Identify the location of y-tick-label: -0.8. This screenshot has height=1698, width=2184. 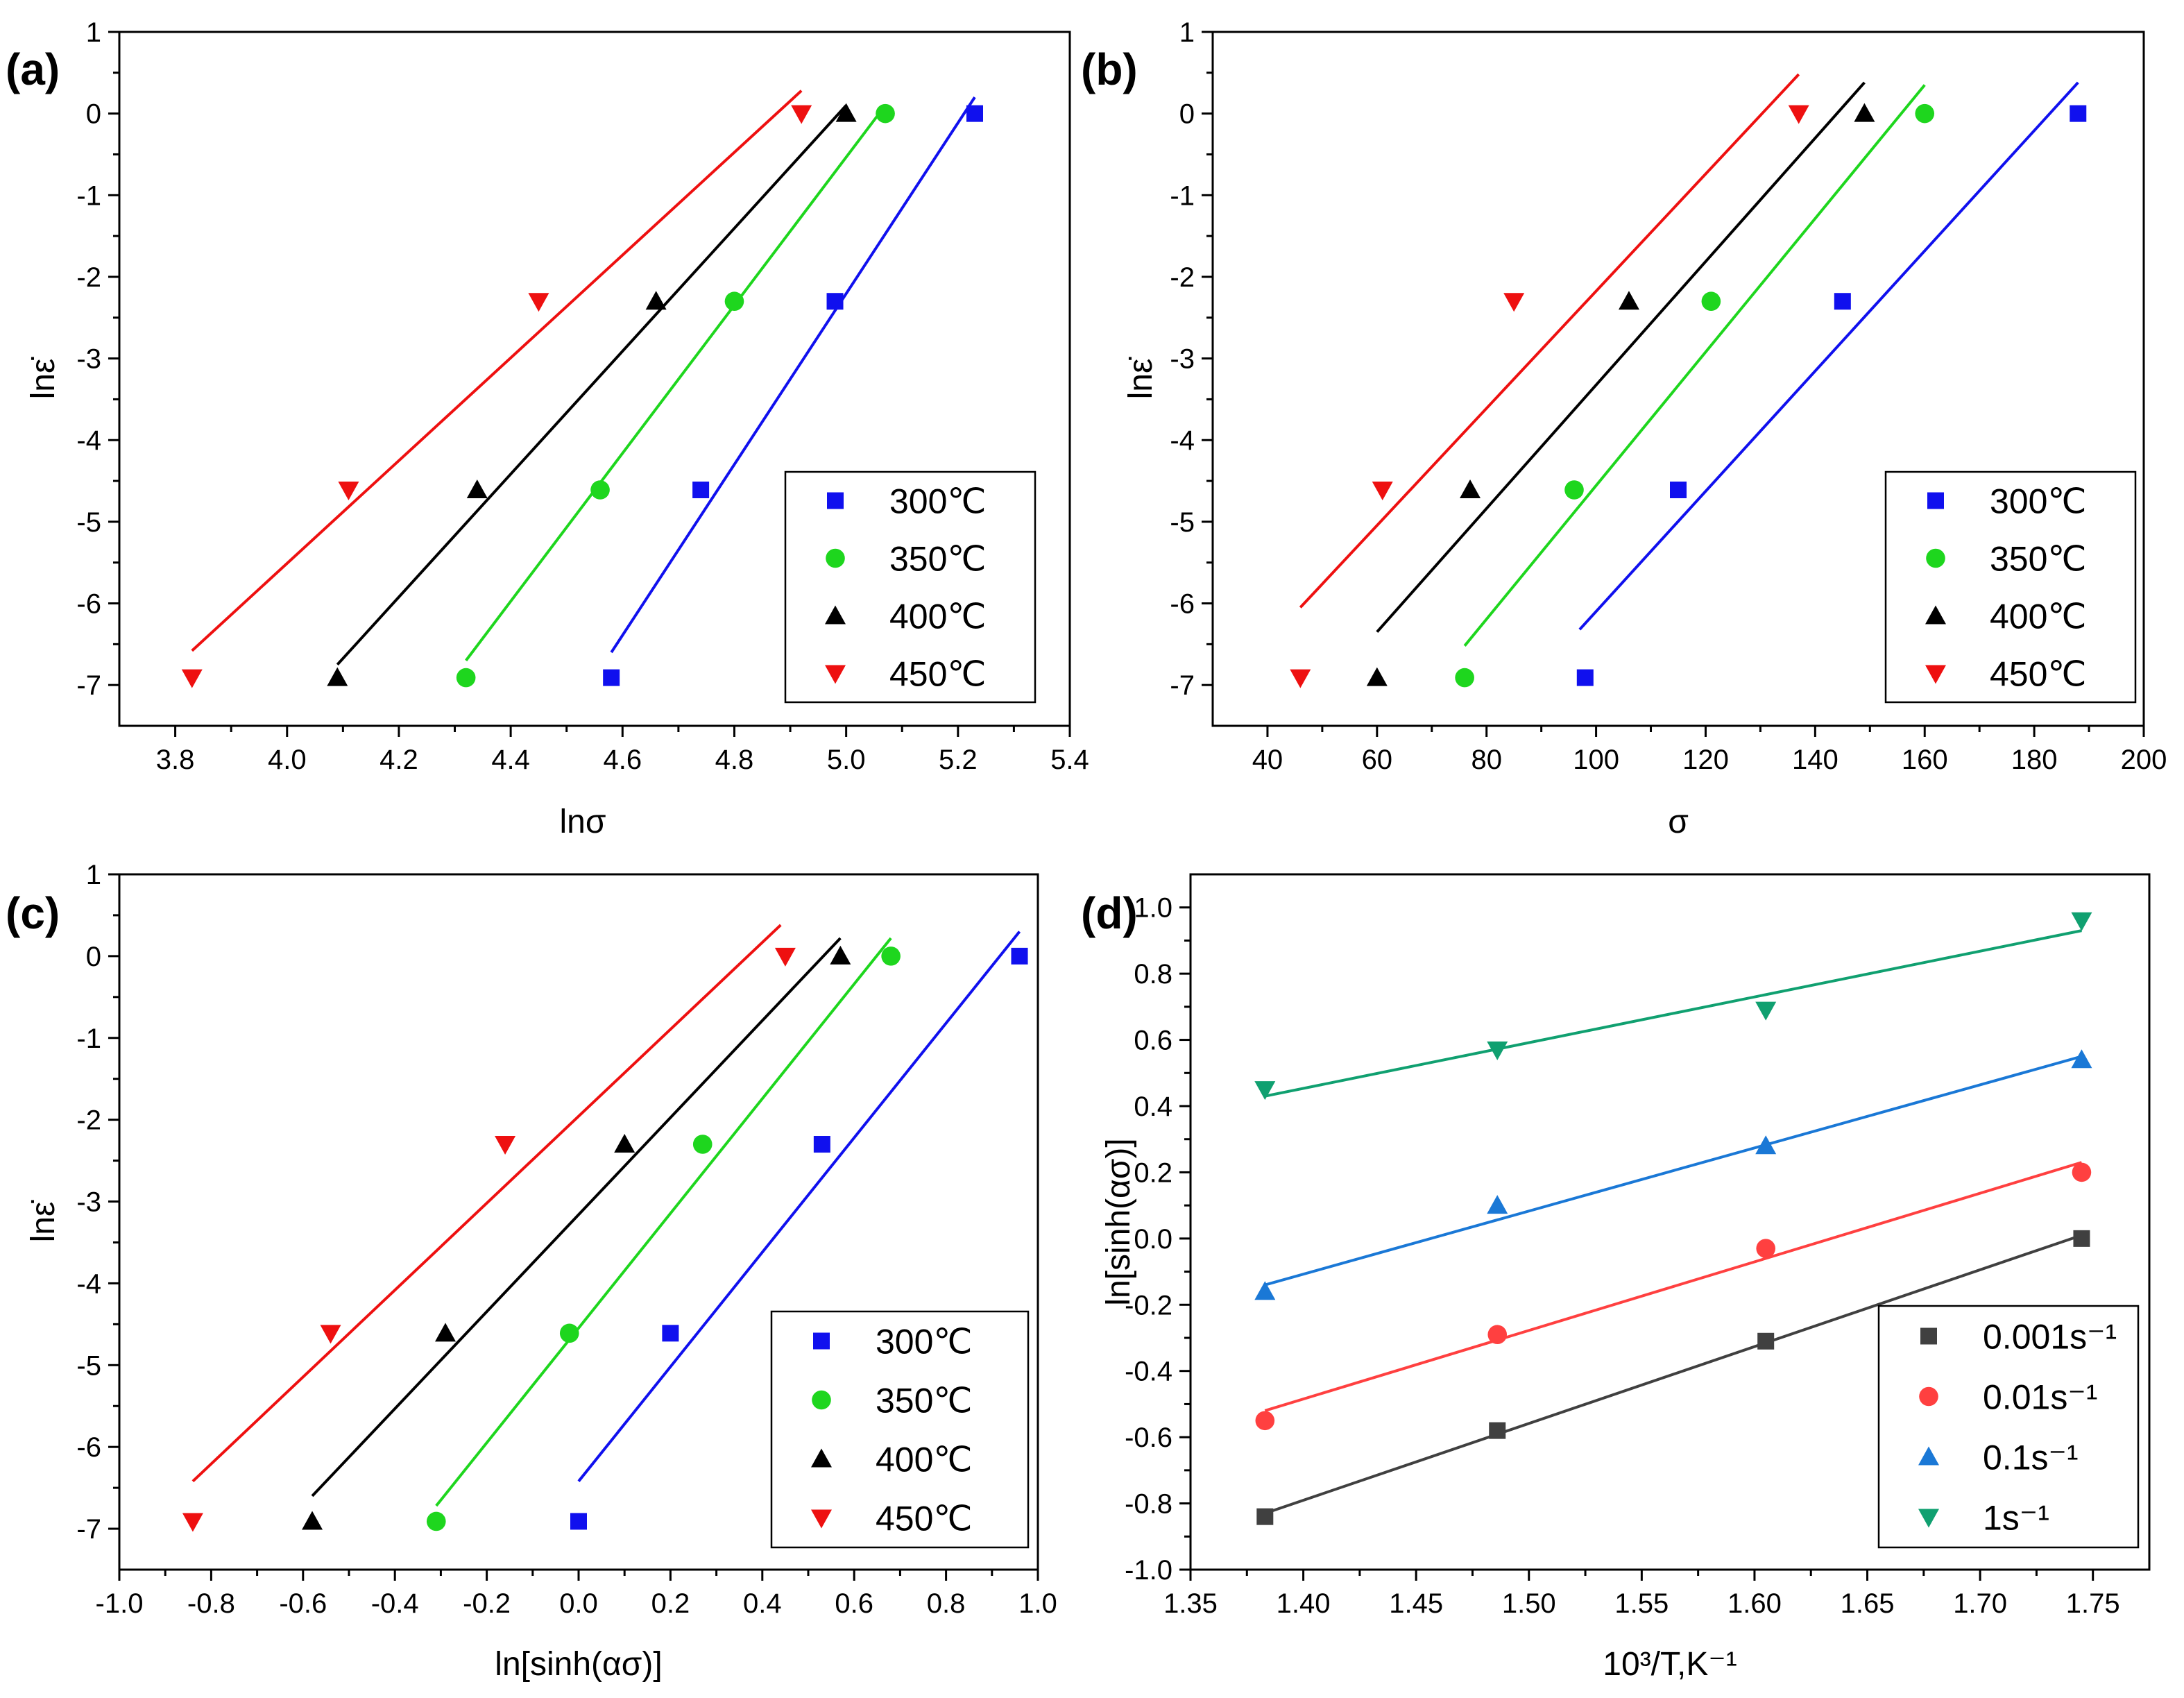
(1148, 1504).